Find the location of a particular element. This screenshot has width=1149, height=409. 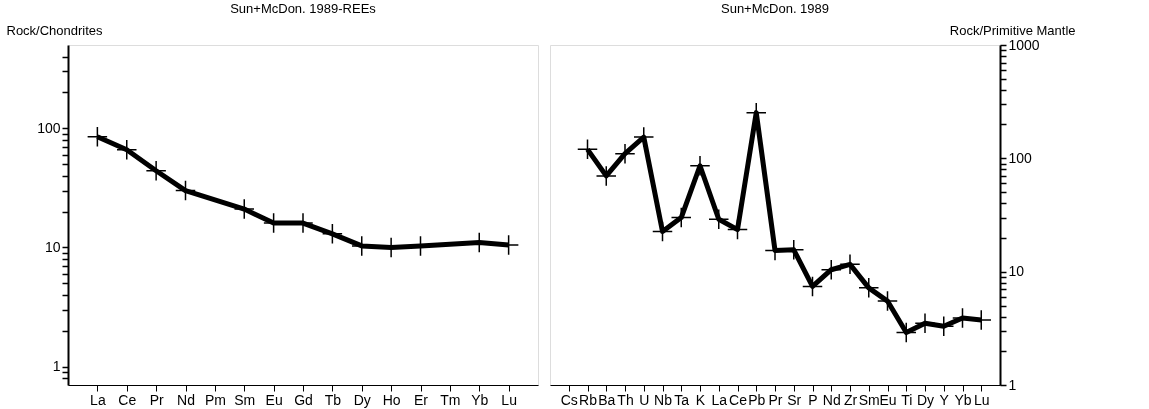

x-tick-label: Er is located at coordinates (421, 399).